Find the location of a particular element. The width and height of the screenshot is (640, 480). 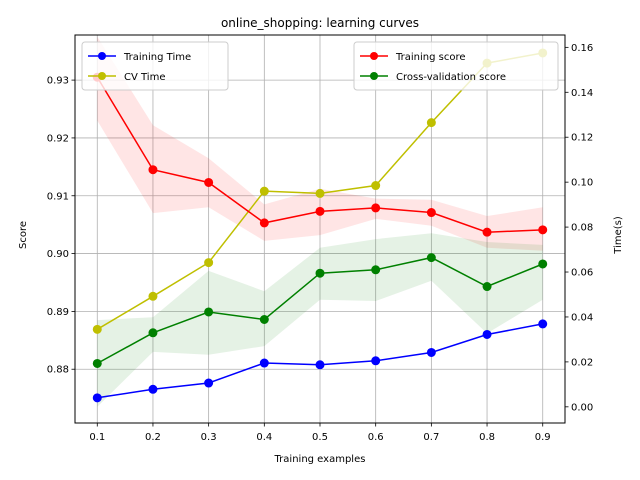

x-tick-label: 0.5 is located at coordinates (320, 437).